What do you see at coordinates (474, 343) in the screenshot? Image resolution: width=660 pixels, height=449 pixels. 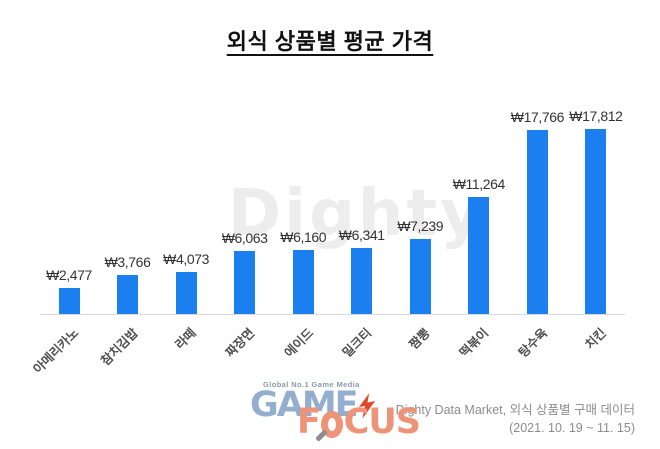 I see `x-axis-tick-label: 떡볶이` at bounding box center [474, 343].